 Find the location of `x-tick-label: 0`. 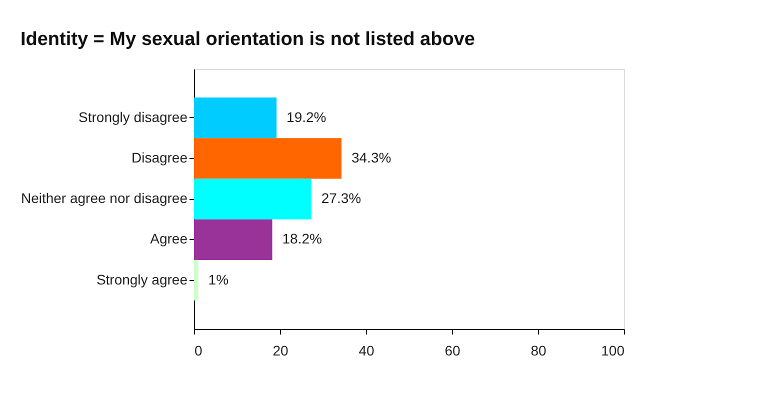

x-tick-label: 0 is located at coordinates (198, 350).